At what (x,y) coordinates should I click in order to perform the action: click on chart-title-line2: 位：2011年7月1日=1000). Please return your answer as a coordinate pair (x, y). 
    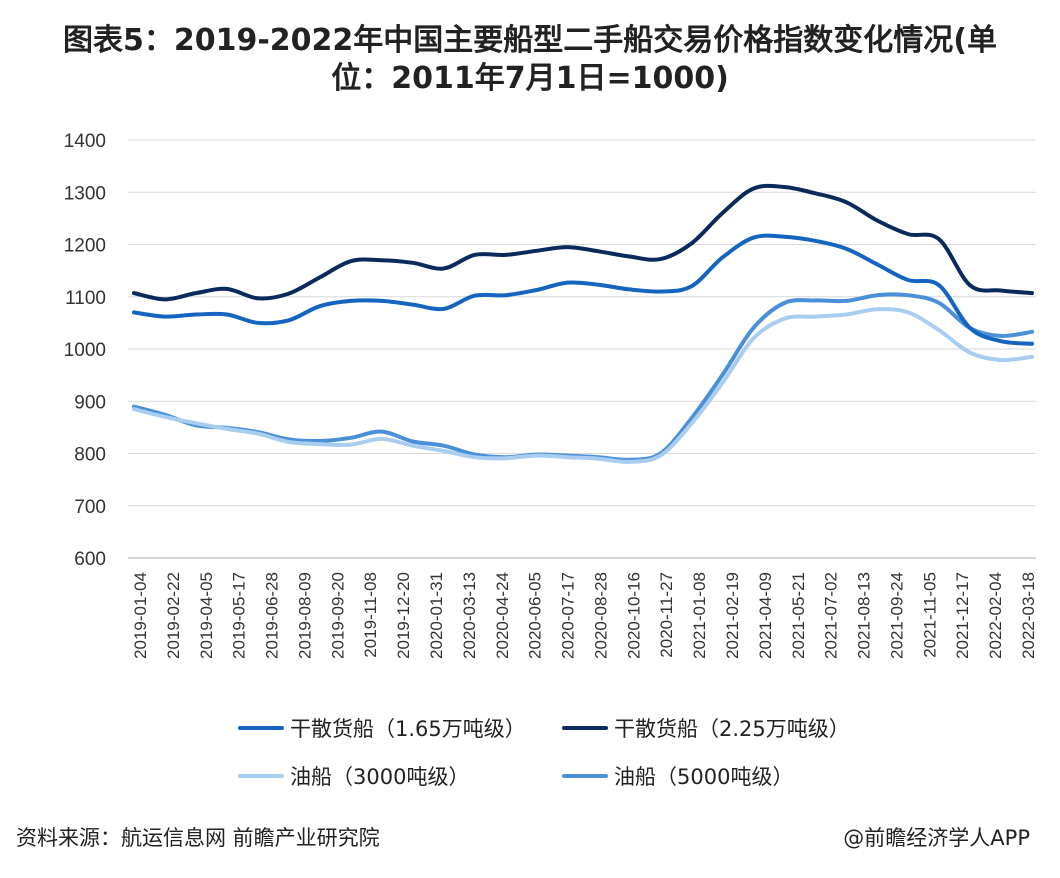
    Looking at the image, I should click on (530, 78).